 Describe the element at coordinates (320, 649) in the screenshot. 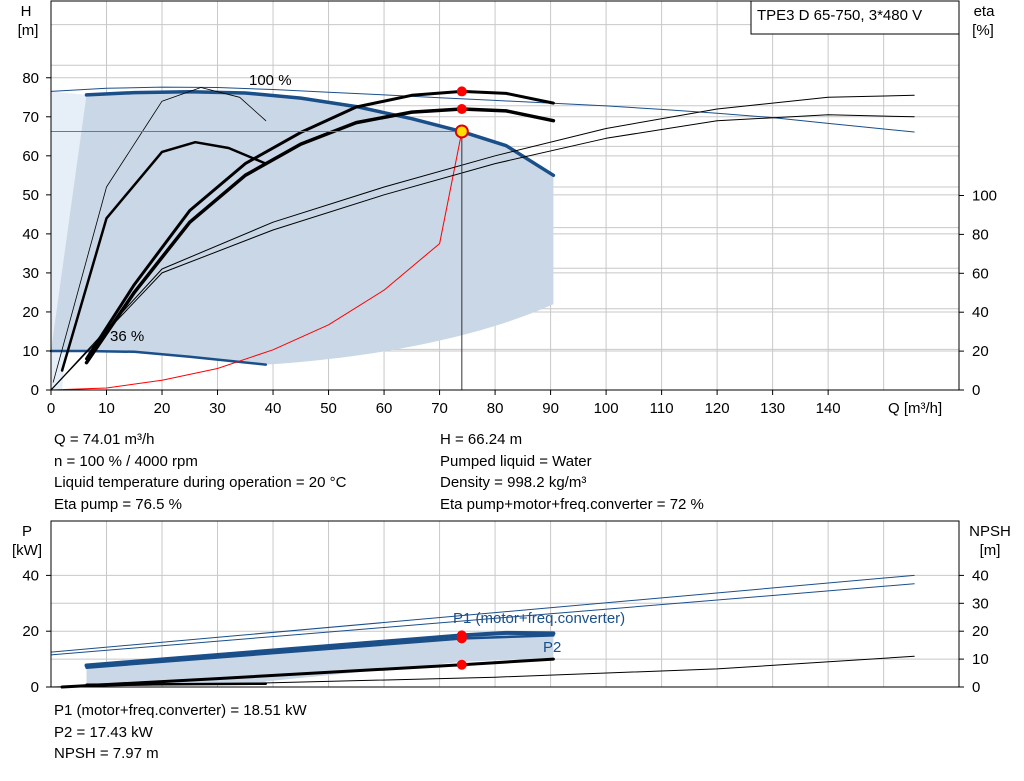

I see `p1-curve` at that location.